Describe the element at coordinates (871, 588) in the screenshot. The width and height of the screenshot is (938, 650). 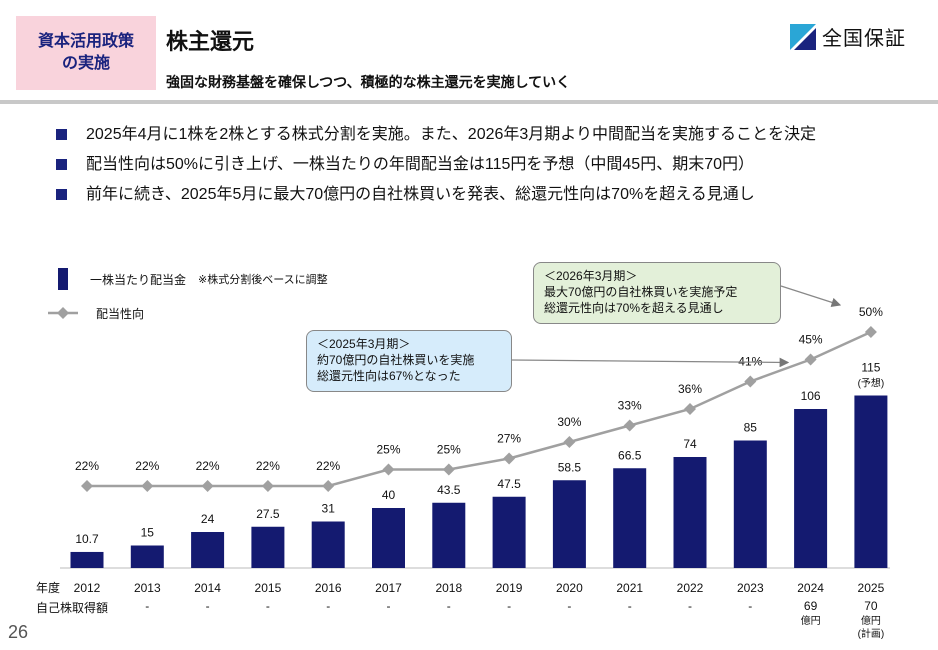
I see `year-tick-label: 2025` at that location.